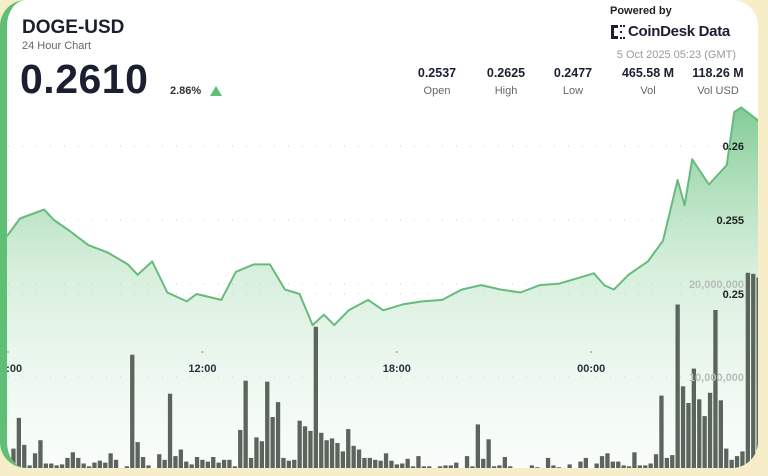 This screenshot has height=476, width=768. Describe the element at coordinates (437, 81) in the screenshot. I see `stat-open: 0.2537 Open` at that location.